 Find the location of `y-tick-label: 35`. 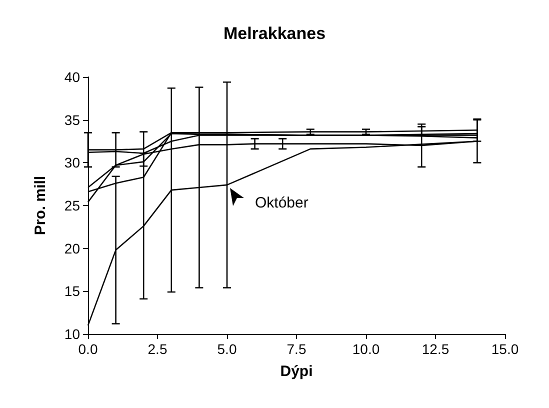

y-tick-label: 35 is located at coordinates (72, 120).